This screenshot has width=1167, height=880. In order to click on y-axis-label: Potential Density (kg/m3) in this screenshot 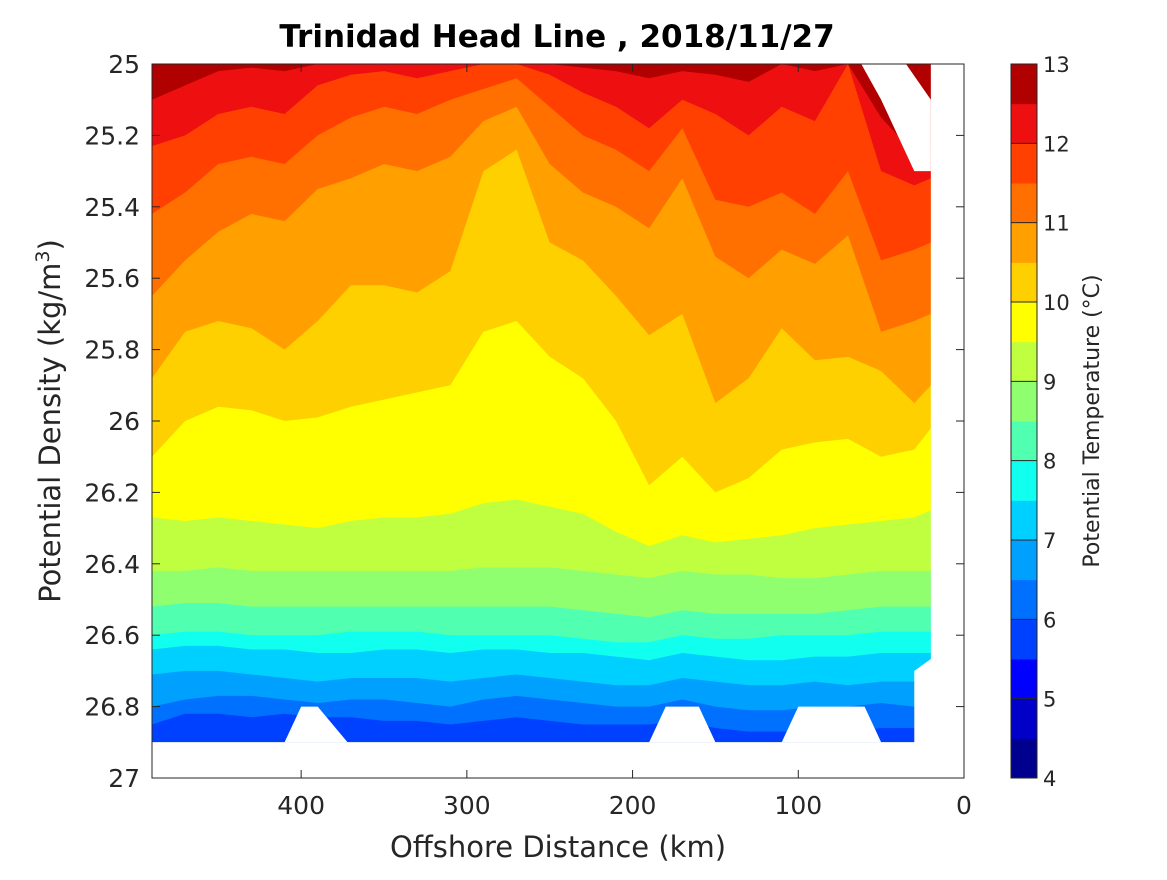, I will do `click(49, 421)`.